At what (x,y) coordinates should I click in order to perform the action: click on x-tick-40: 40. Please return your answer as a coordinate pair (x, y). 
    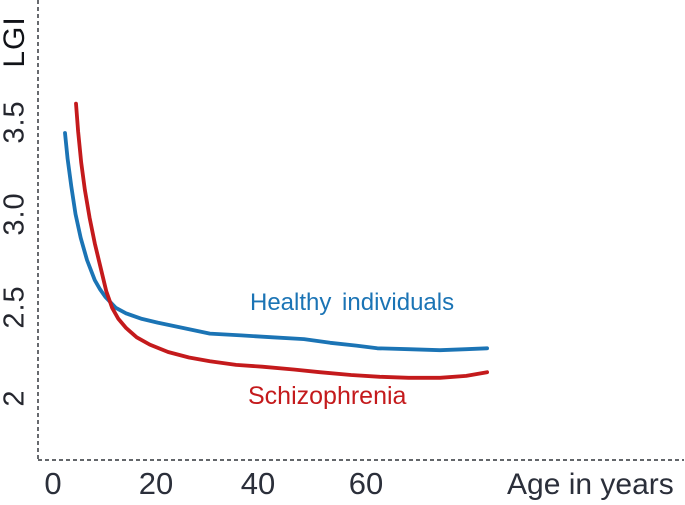
    Looking at the image, I should click on (258, 483).